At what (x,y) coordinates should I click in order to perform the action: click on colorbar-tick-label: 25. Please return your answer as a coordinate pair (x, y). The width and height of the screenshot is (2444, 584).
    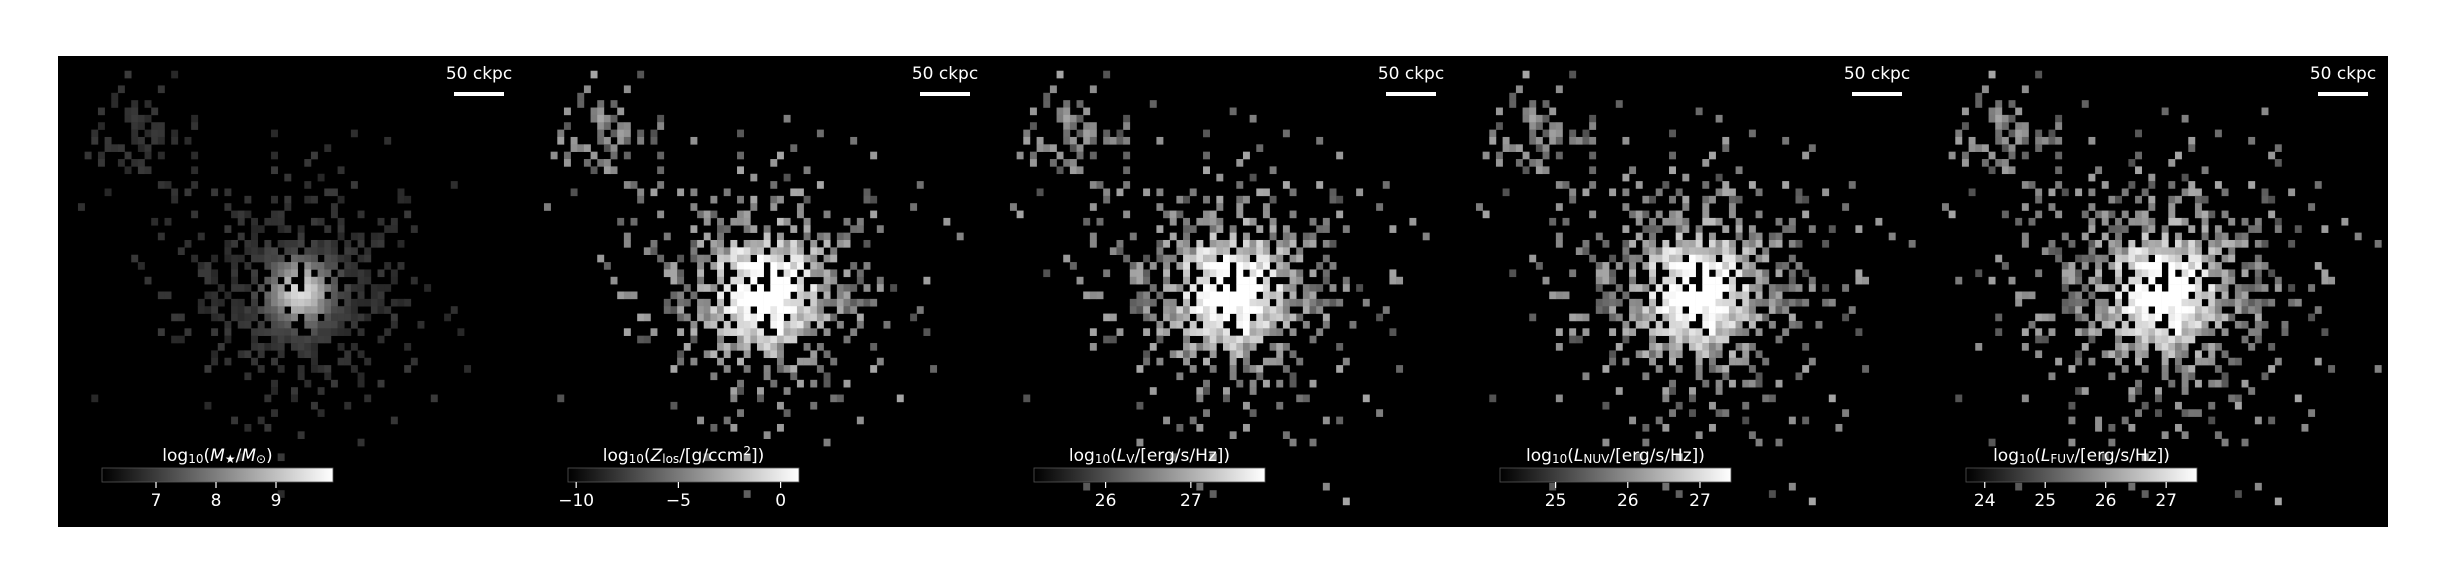
    Looking at the image, I should click on (2045, 501).